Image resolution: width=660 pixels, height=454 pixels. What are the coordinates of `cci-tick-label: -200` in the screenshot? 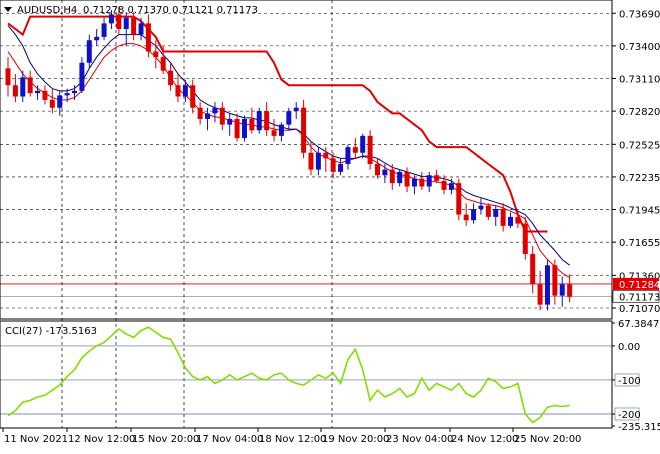 It's located at (629, 415).